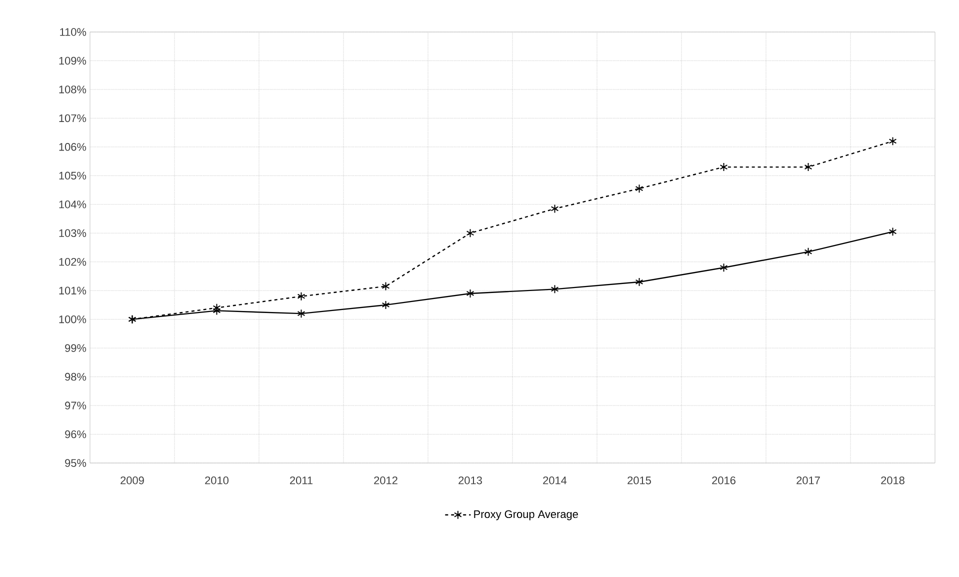  I want to click on x-tick-label: 2013, so click(470, 480).